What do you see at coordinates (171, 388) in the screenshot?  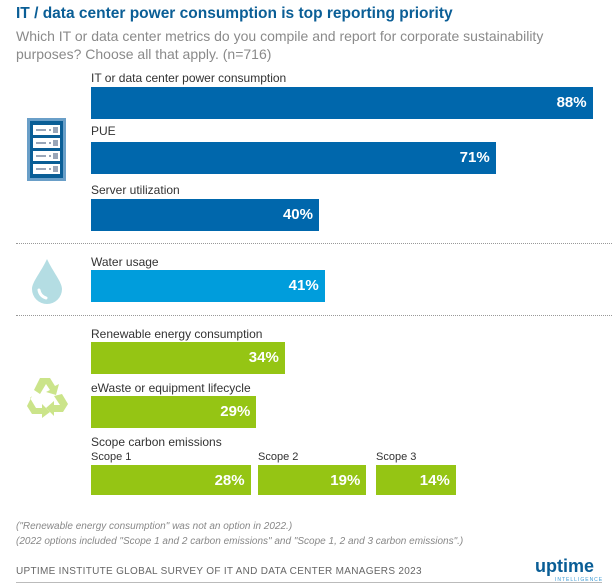 I see `bar-label: eWaste or equipment lifecycle` at bounding box center [171, 388].